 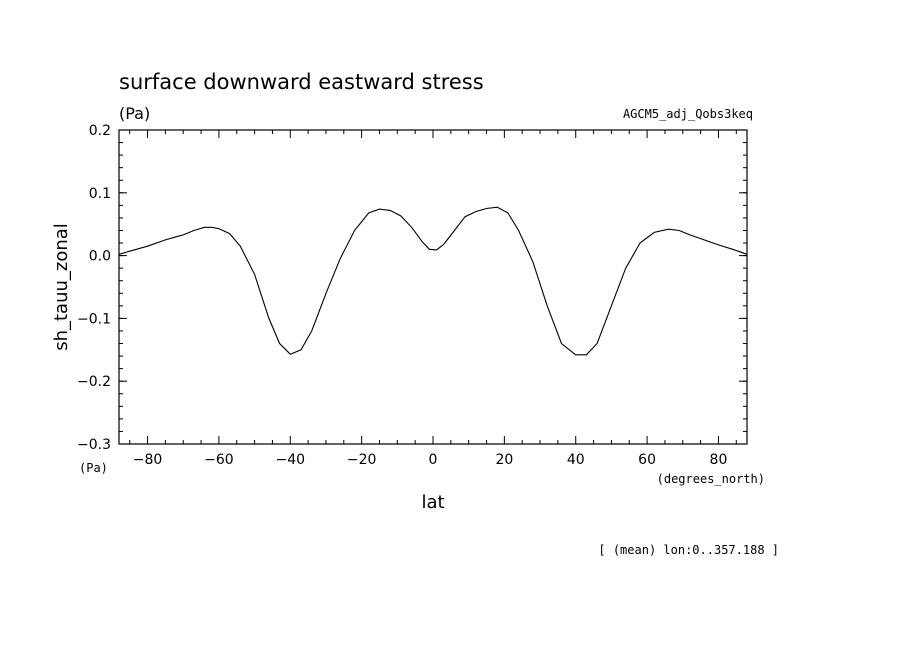 I want to click on y-tick-label: −0.3, so click(x=94, y=445).